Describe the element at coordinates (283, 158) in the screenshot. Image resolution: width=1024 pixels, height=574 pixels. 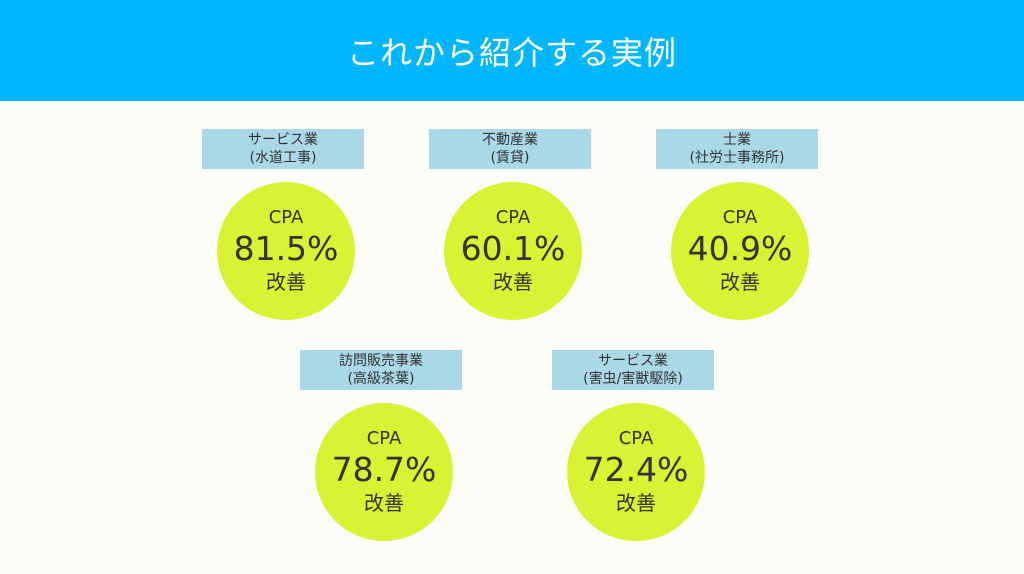
I see `industry-detail: (水道工事)` at that location.